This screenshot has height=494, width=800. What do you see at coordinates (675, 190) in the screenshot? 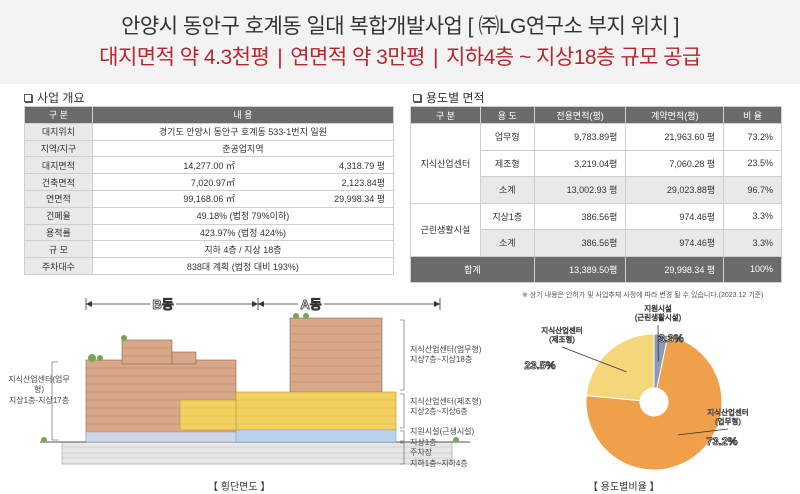
I see `contract-area-cell: 29,023.88평` at bounding box center [675, 190].